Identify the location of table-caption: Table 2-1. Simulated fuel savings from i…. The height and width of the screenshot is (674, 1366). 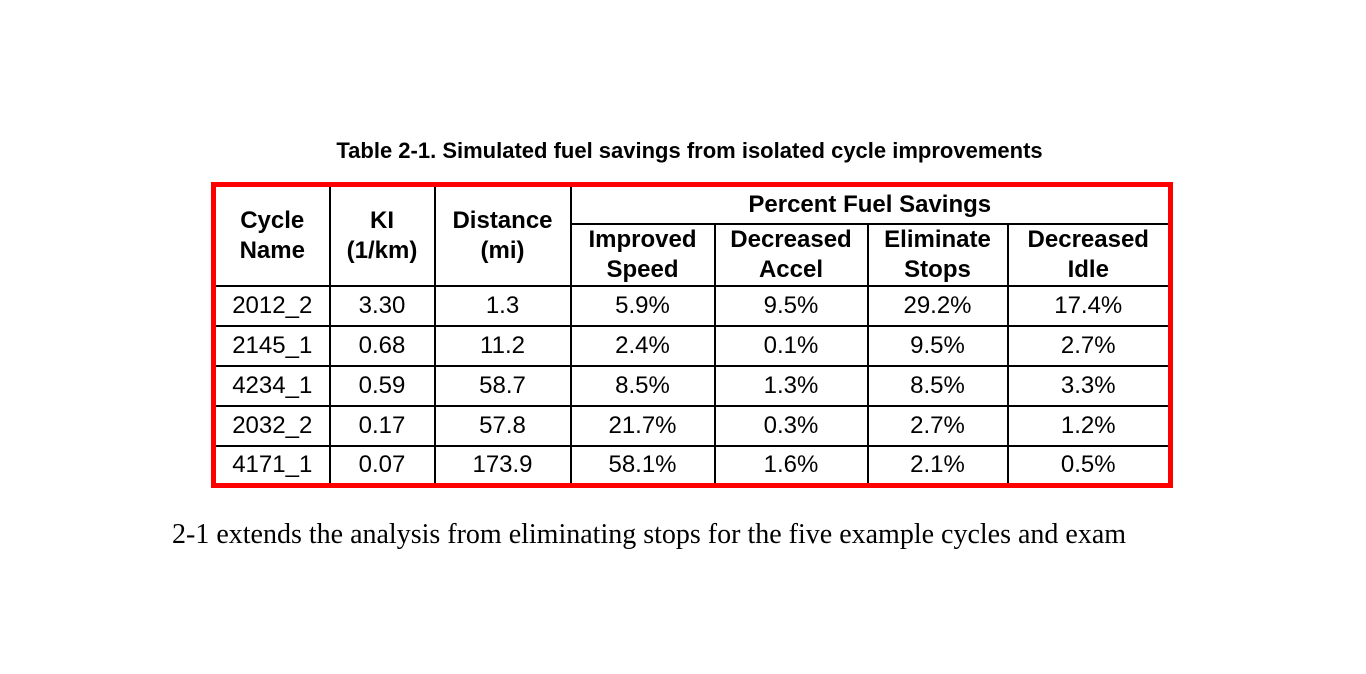
(689, 150).